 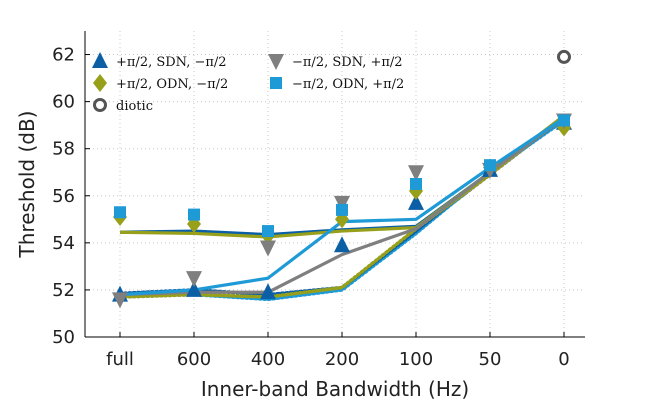 What do you see at coordinates (563, 359) in the screenshot?
I see `x-tick-label-6: 0` at bounding box center [563, 359].